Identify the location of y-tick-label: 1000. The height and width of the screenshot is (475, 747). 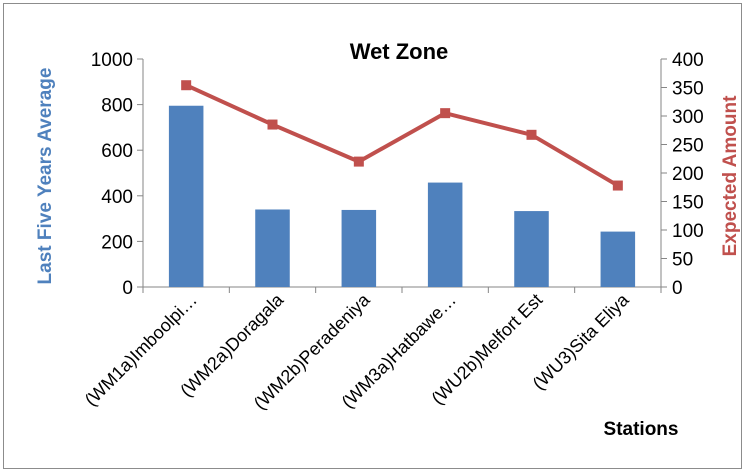
(112, 60).